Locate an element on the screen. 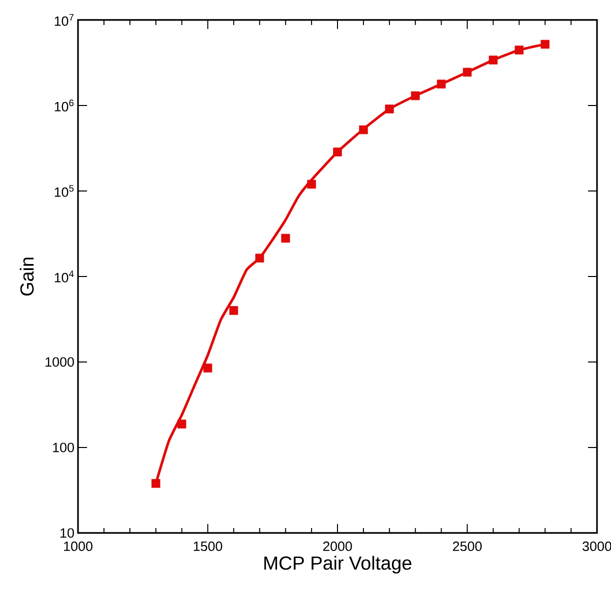 The image size is (611, 597). y-tick-label: 10$^{6}$ is located at coordinates (64, 106).